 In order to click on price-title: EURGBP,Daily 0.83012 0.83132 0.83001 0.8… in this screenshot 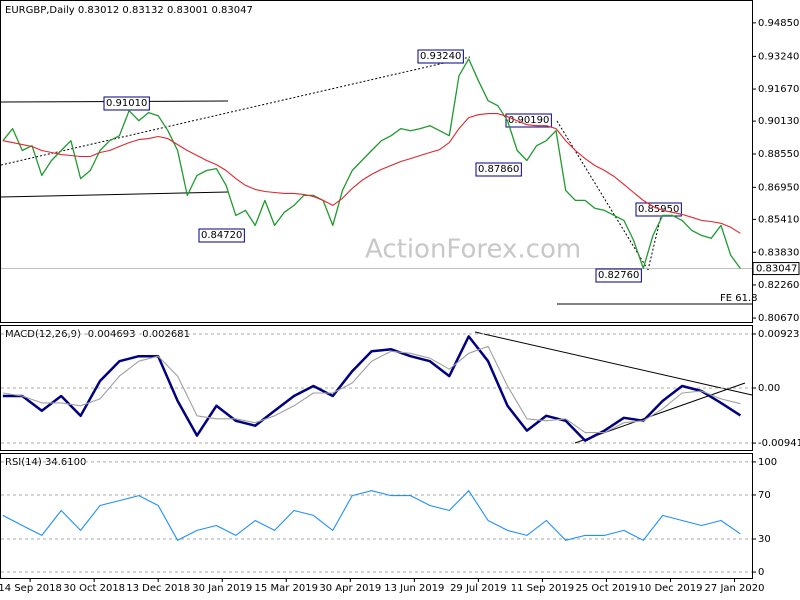, I will do `click(129, 10)`.